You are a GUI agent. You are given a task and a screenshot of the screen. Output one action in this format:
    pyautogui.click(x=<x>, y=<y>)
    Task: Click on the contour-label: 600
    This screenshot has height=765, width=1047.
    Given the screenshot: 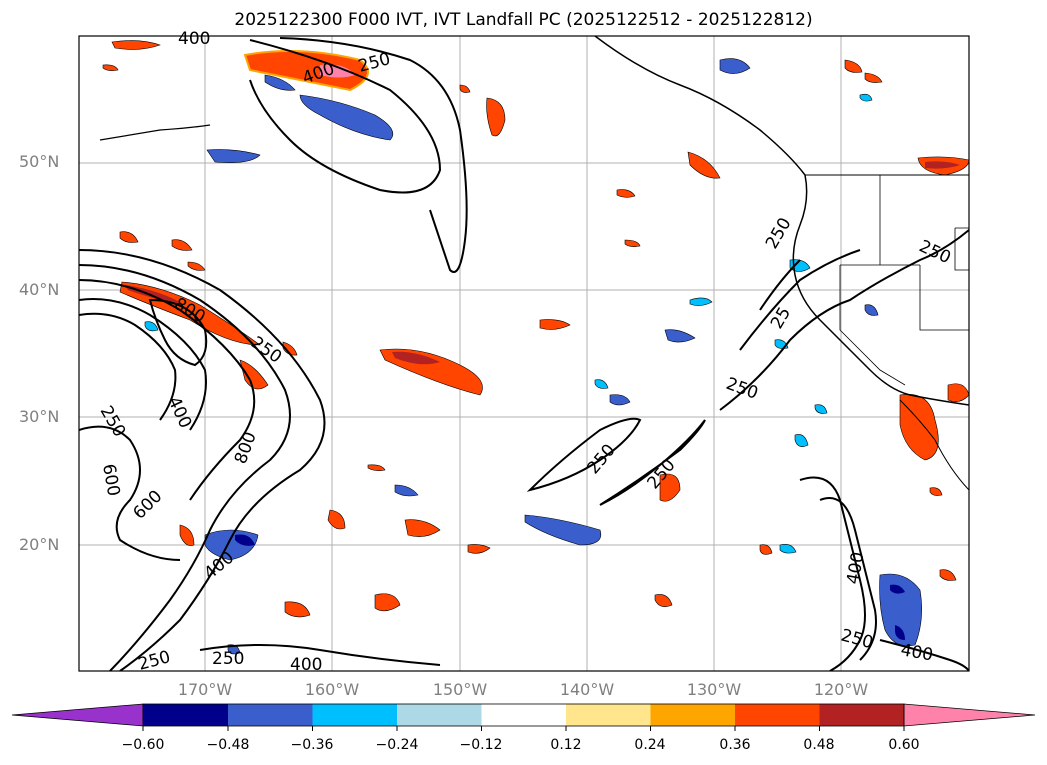 What is the action you would take?
    pyautogui.click(x=110, y=479)
    